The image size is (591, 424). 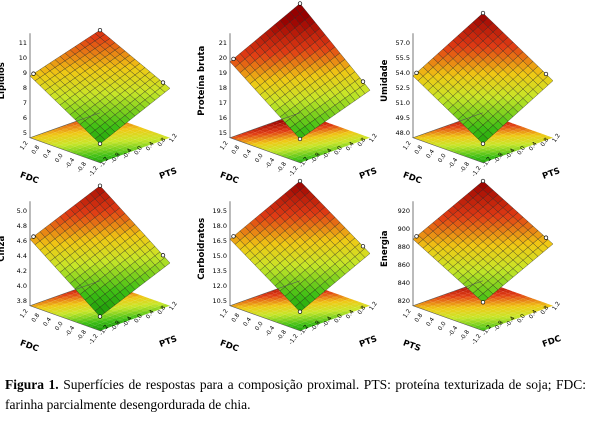 I want to click on z-tick-label: 15.0, so click(x=220, y=256).